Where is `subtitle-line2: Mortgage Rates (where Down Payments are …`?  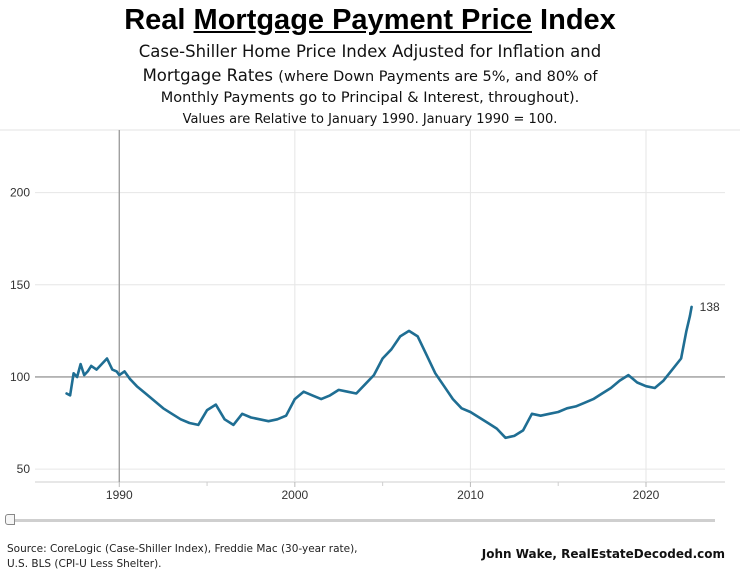
subtitle-line2: Mortgage Rates (where Down Payments are … is located at coordinates (370, 75).